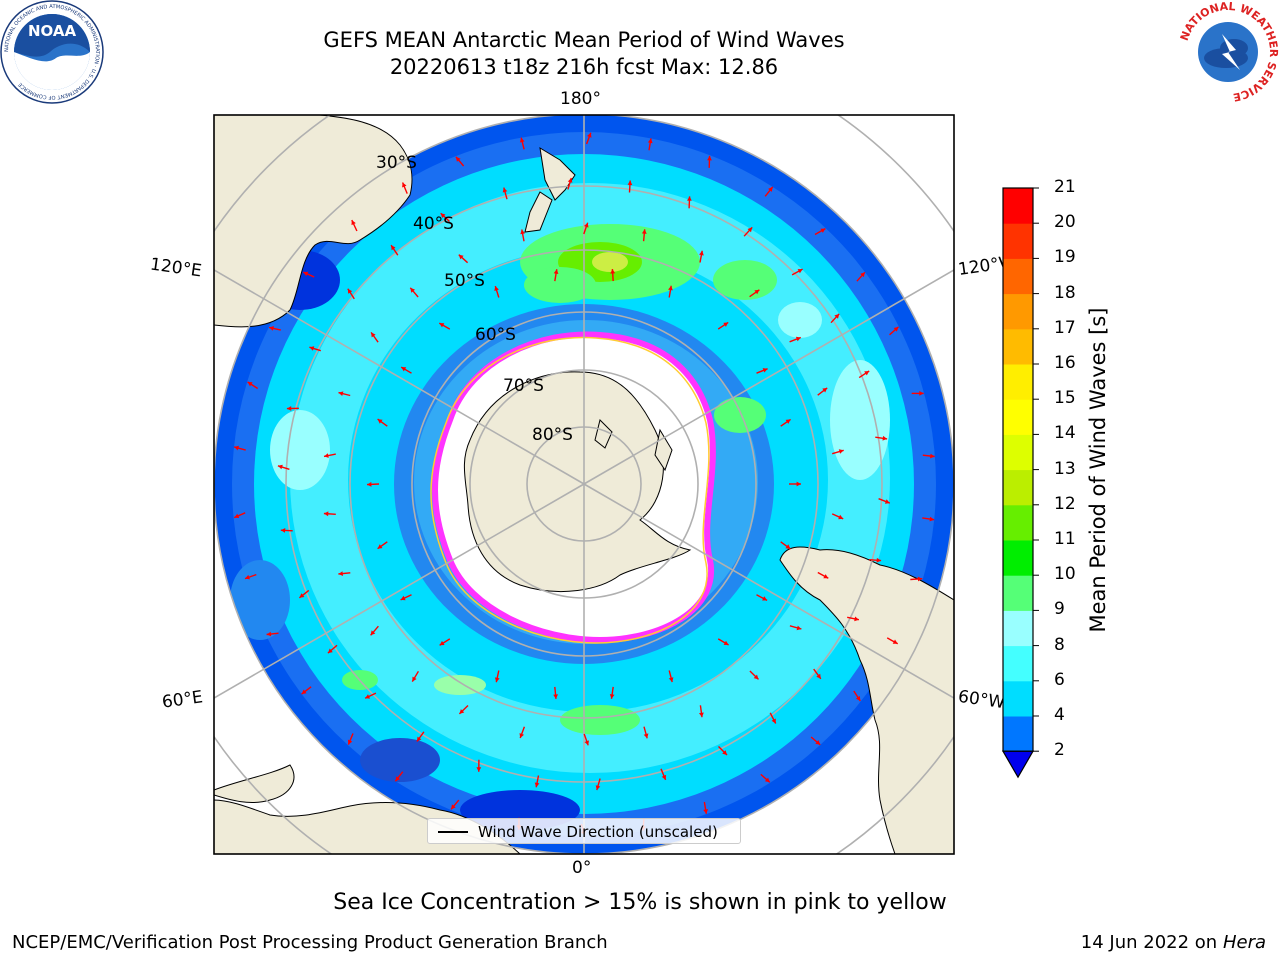  Describe the element at coordinates (254, 783) in the screenshot. I see `madagascar-landmass` at that location.